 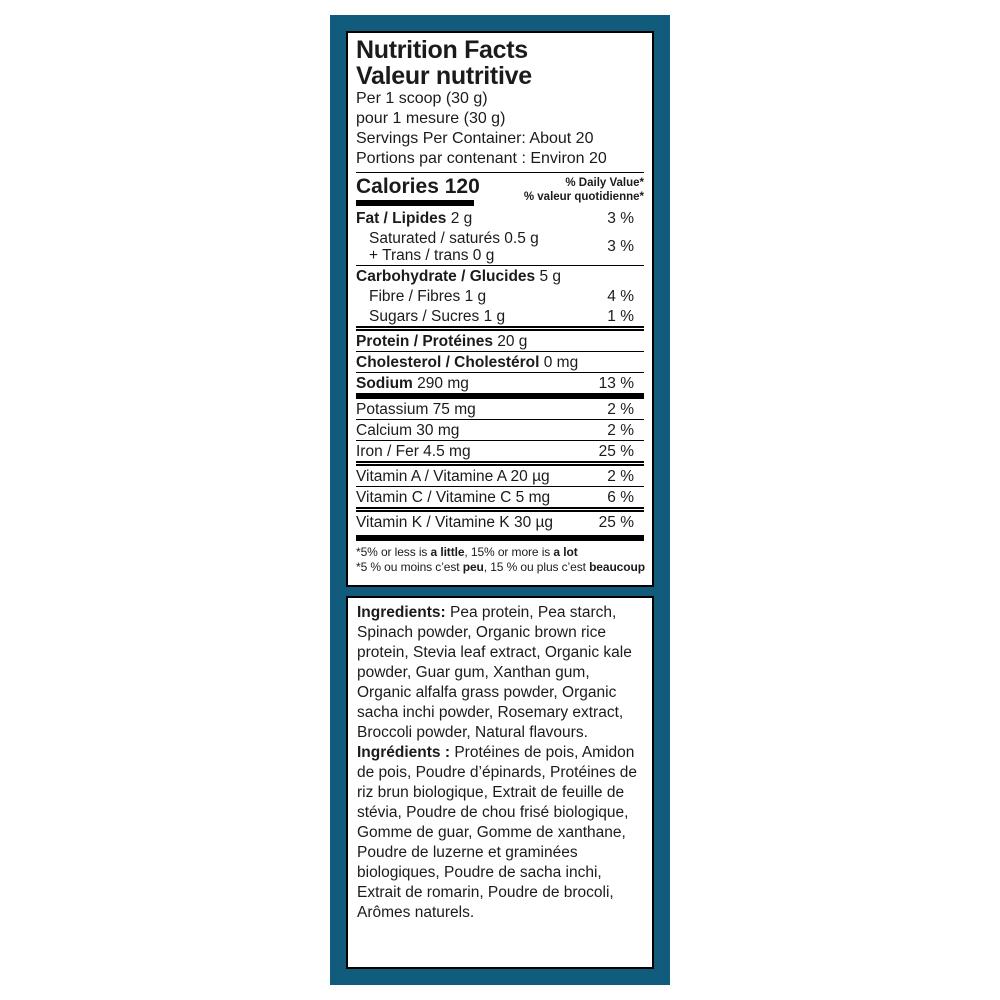 What do you see at coordinates (442, 341) in the screenshot?
I see `nutrient-name: Protein / Protéines 20 g` at bounding box center [442, 341].